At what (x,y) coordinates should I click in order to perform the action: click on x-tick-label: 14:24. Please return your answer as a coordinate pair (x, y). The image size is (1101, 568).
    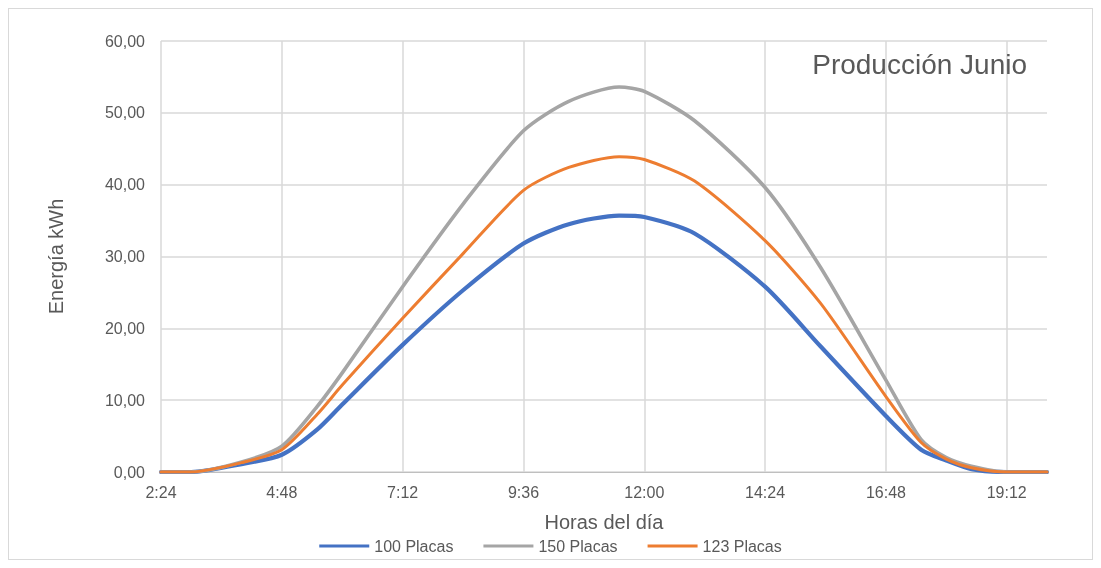
    Looking at the image, I should click on (765, 492).